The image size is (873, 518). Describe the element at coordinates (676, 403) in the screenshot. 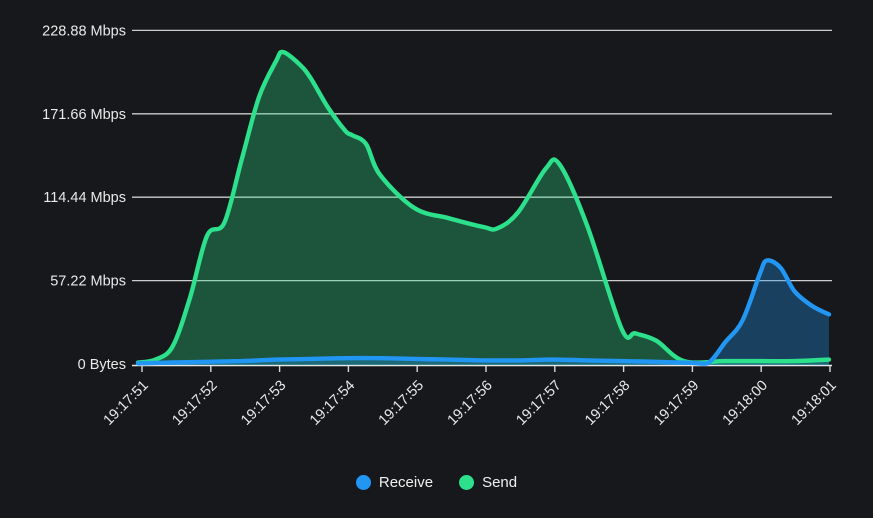

I see `x-axis-tick-label: 19:17:59` at that location.